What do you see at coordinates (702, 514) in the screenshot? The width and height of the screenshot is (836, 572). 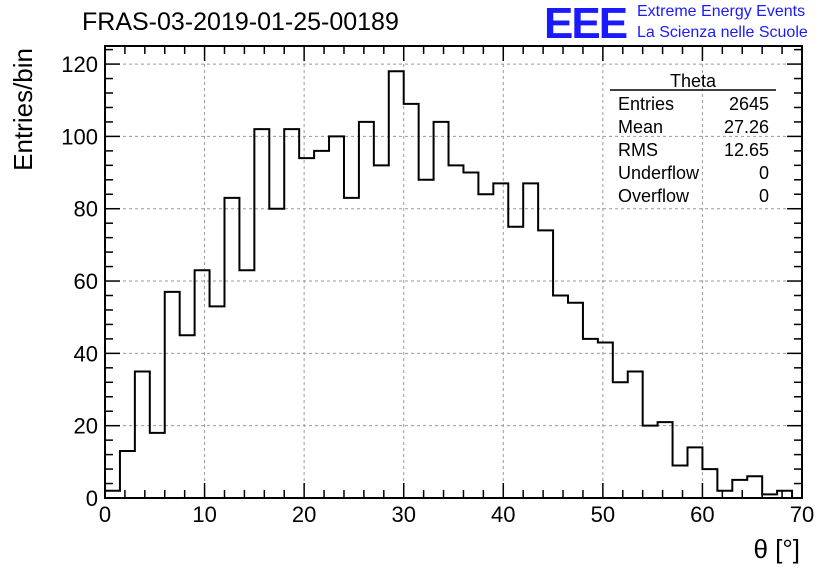 I see `x-tick-label: 60` at bounding box center [702, 514].